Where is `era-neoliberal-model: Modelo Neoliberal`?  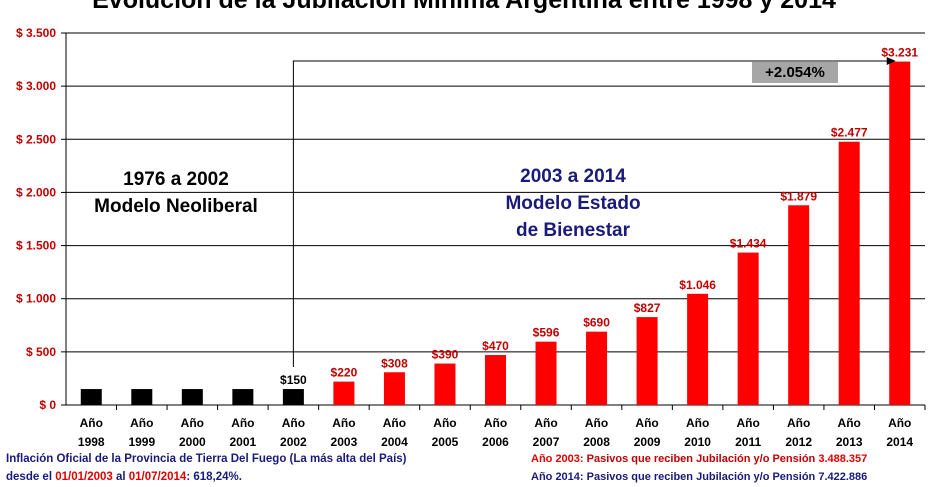 era-neoliberal-model: Modelo Neoliberal is located at coordinates (176, 206).